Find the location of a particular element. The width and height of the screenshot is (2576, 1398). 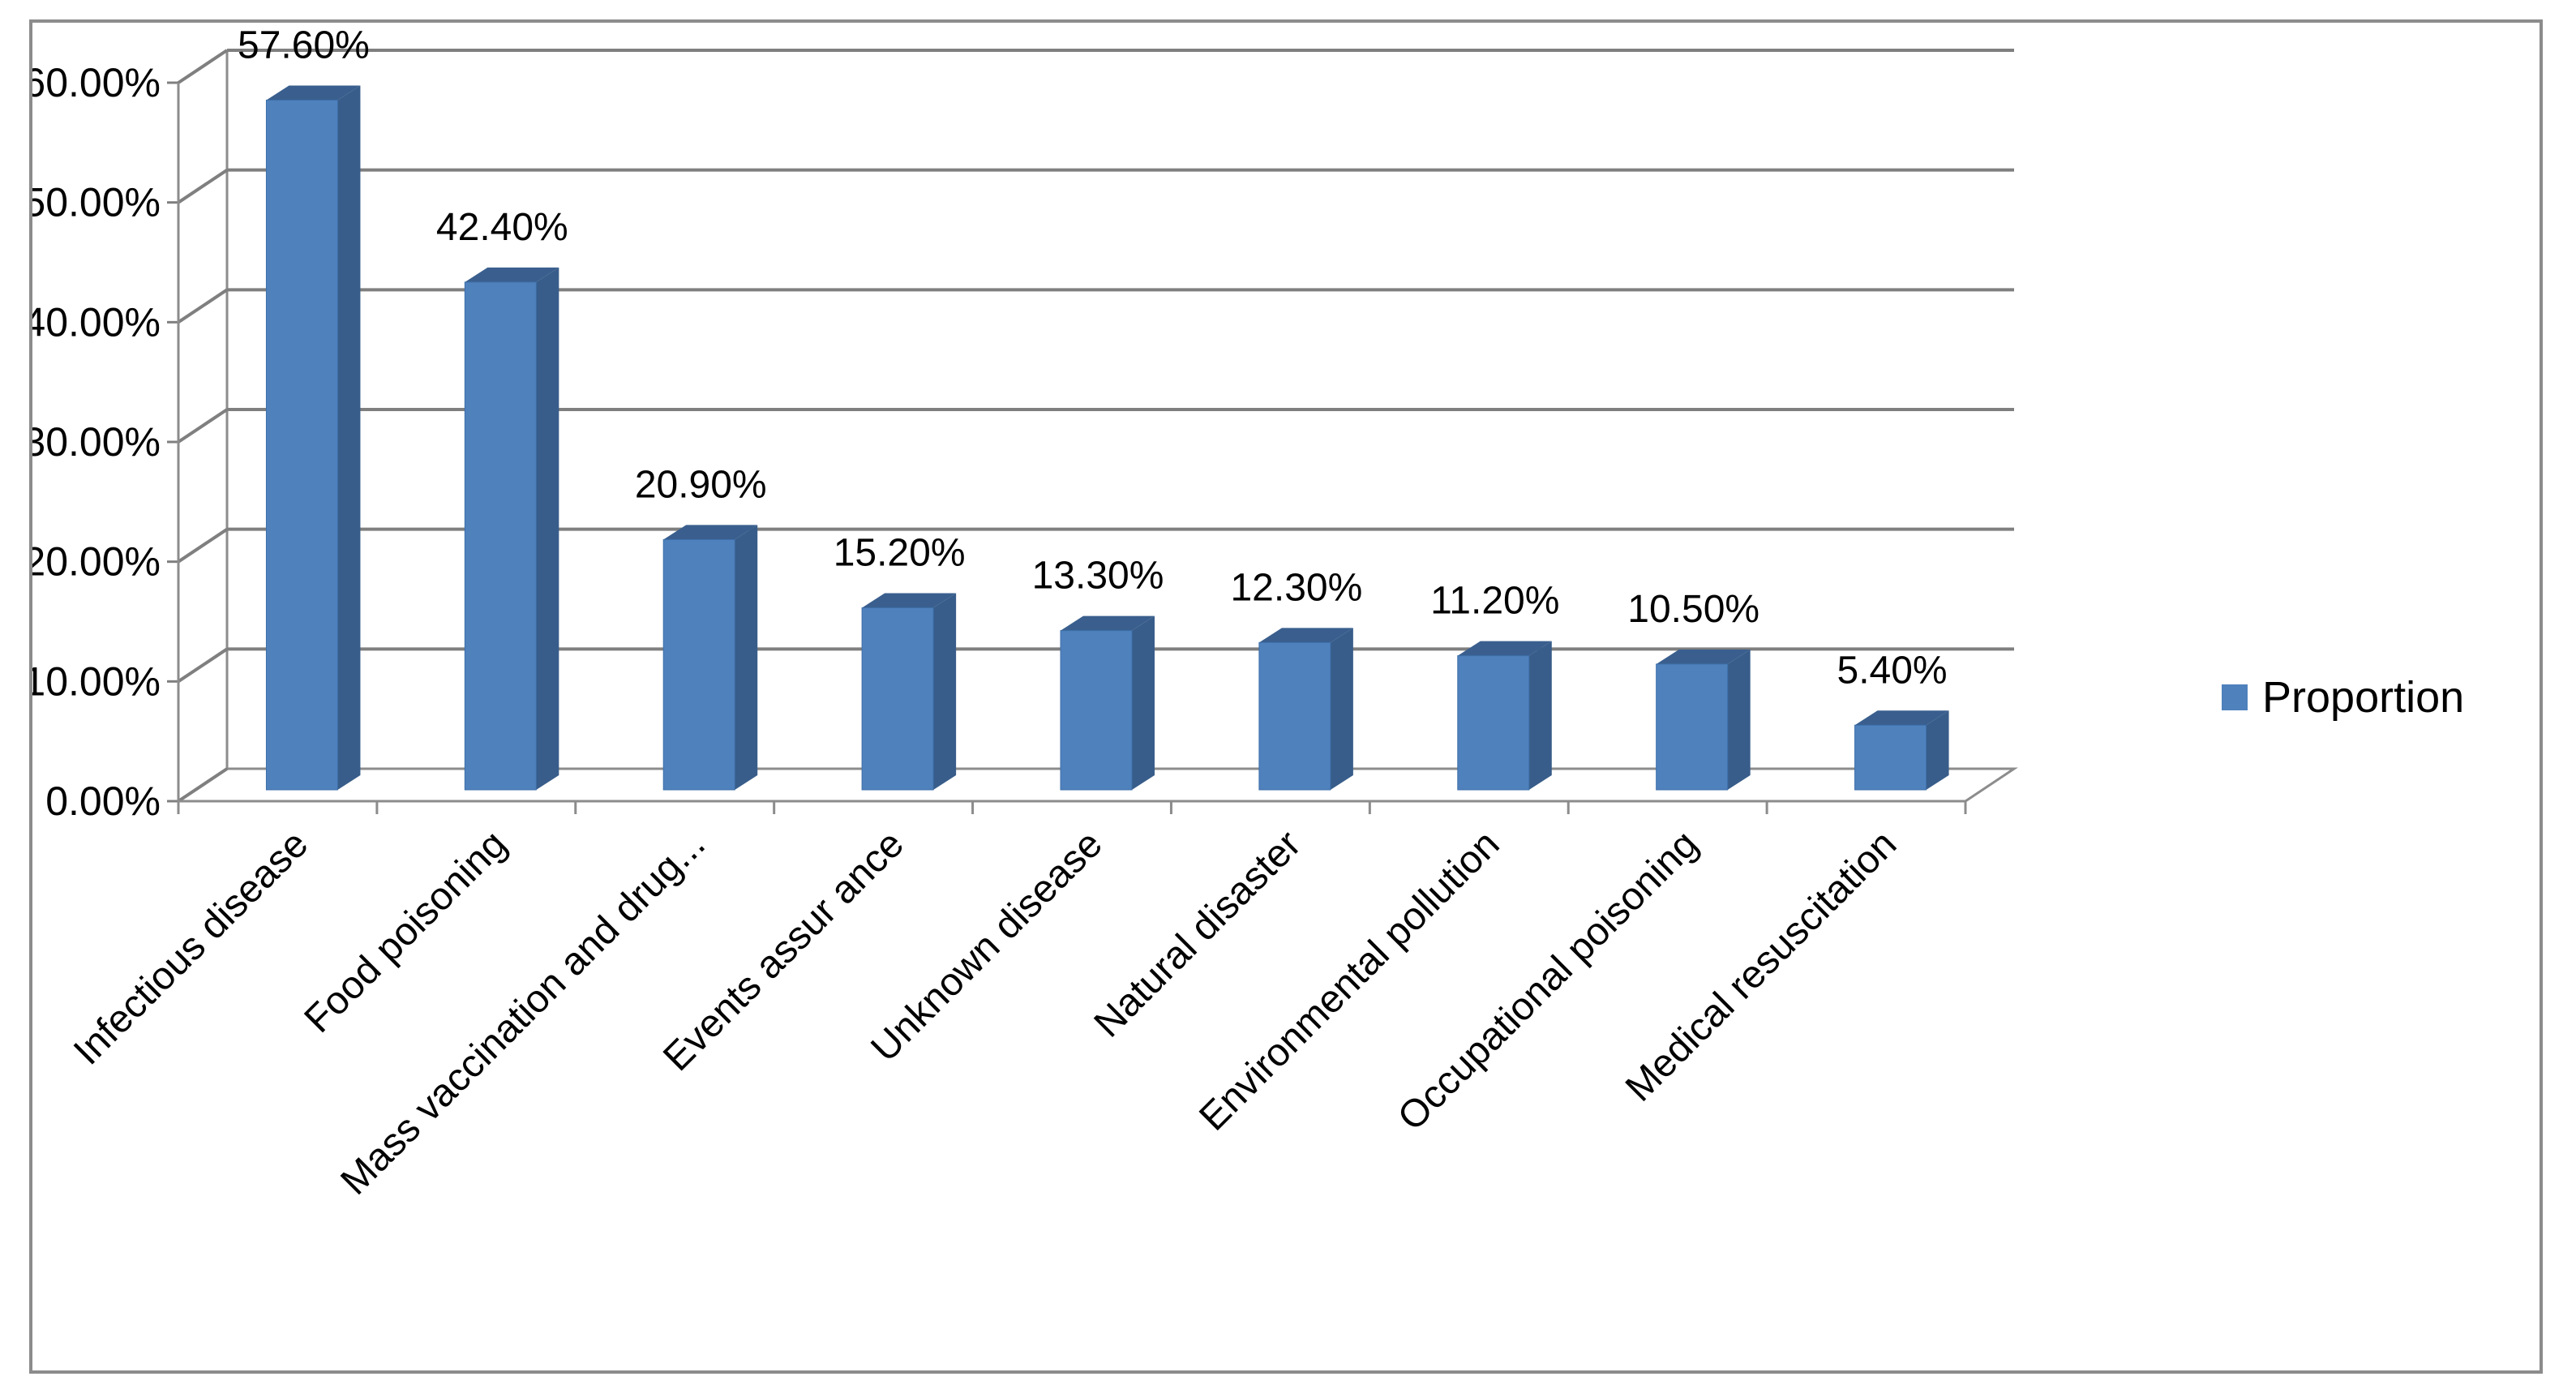

y-tick-label: 20.00% is located at coordinates (96, 562).